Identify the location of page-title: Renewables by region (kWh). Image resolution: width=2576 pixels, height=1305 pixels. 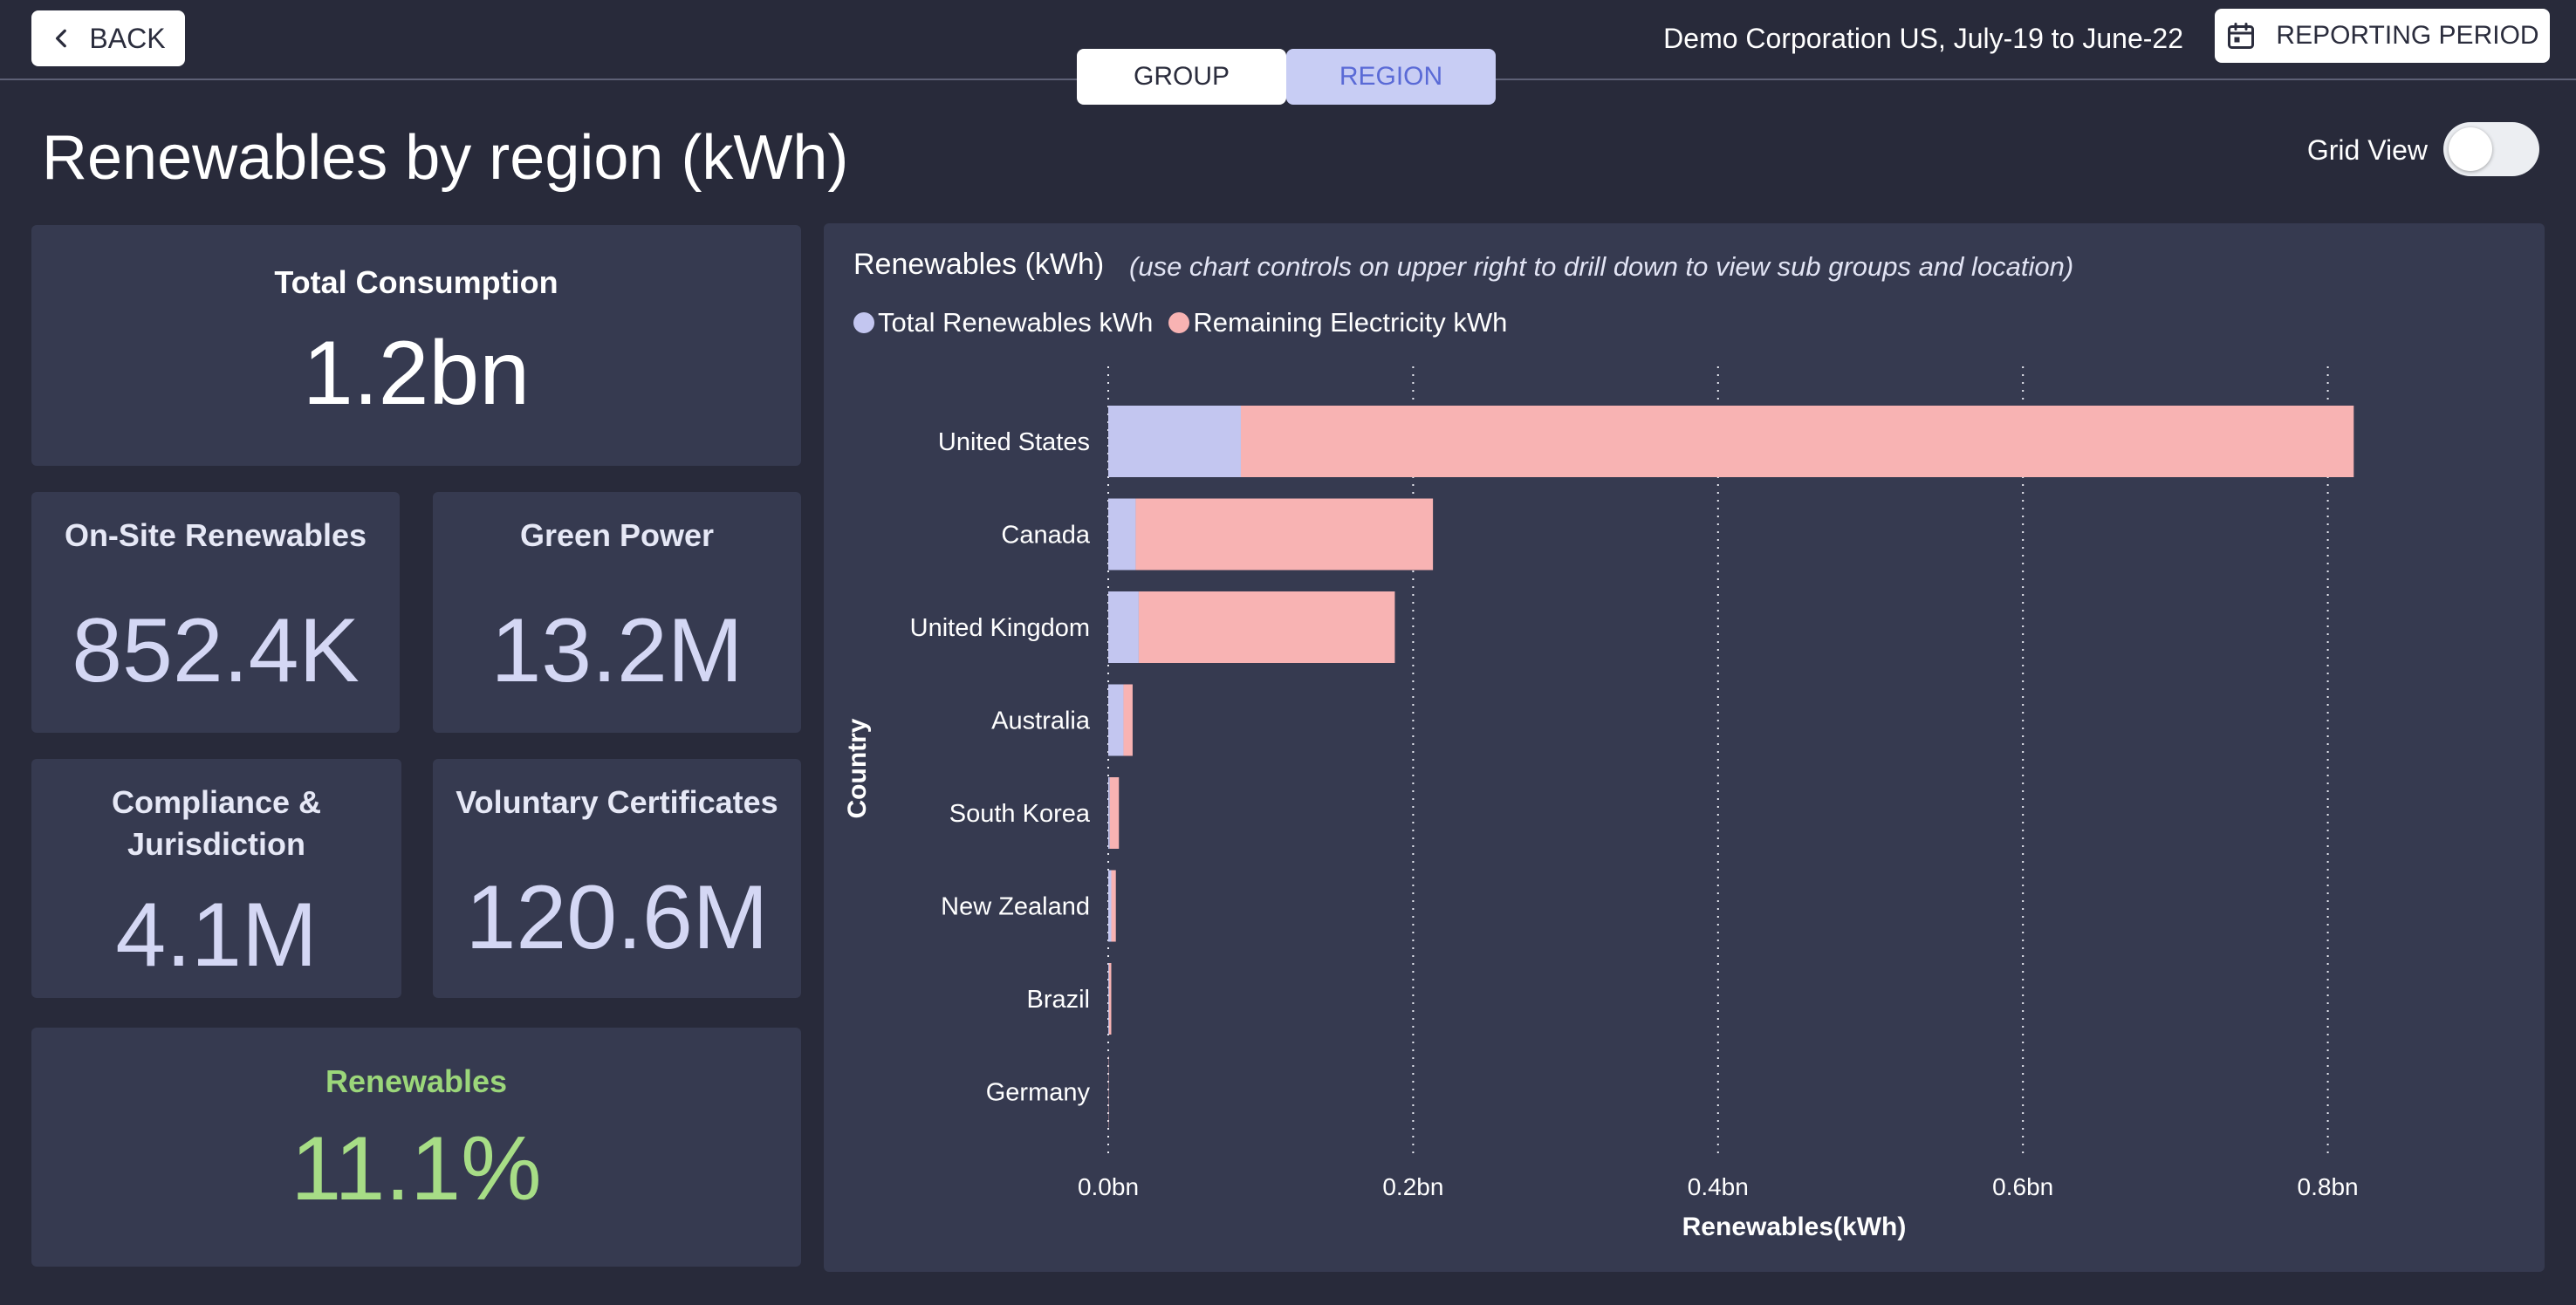
(446, 158).